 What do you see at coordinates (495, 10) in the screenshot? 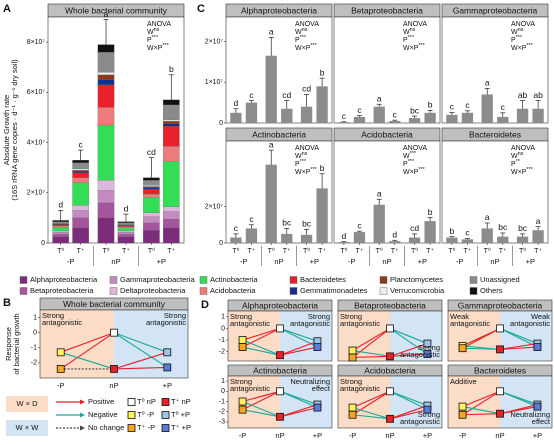
I see `panel-title: Gammaproteobacteria` at bounding box center [495, 10].